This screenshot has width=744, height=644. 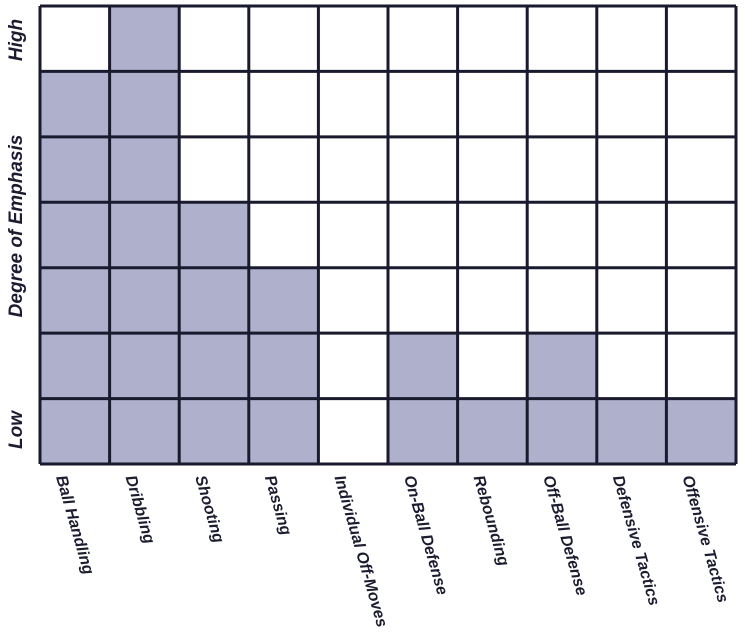 What do you see at coordinates (16, 40) in the screenshot?
I see `y-axis-high-label: High` at bounding box center [16, 40].